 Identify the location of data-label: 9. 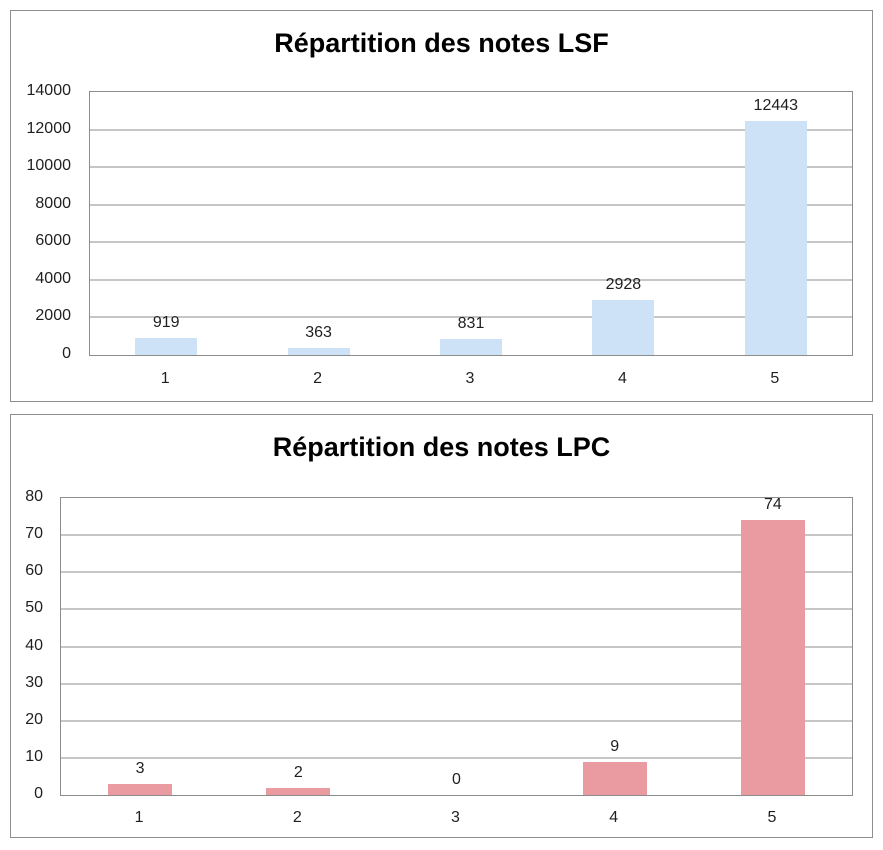
(615, 746).